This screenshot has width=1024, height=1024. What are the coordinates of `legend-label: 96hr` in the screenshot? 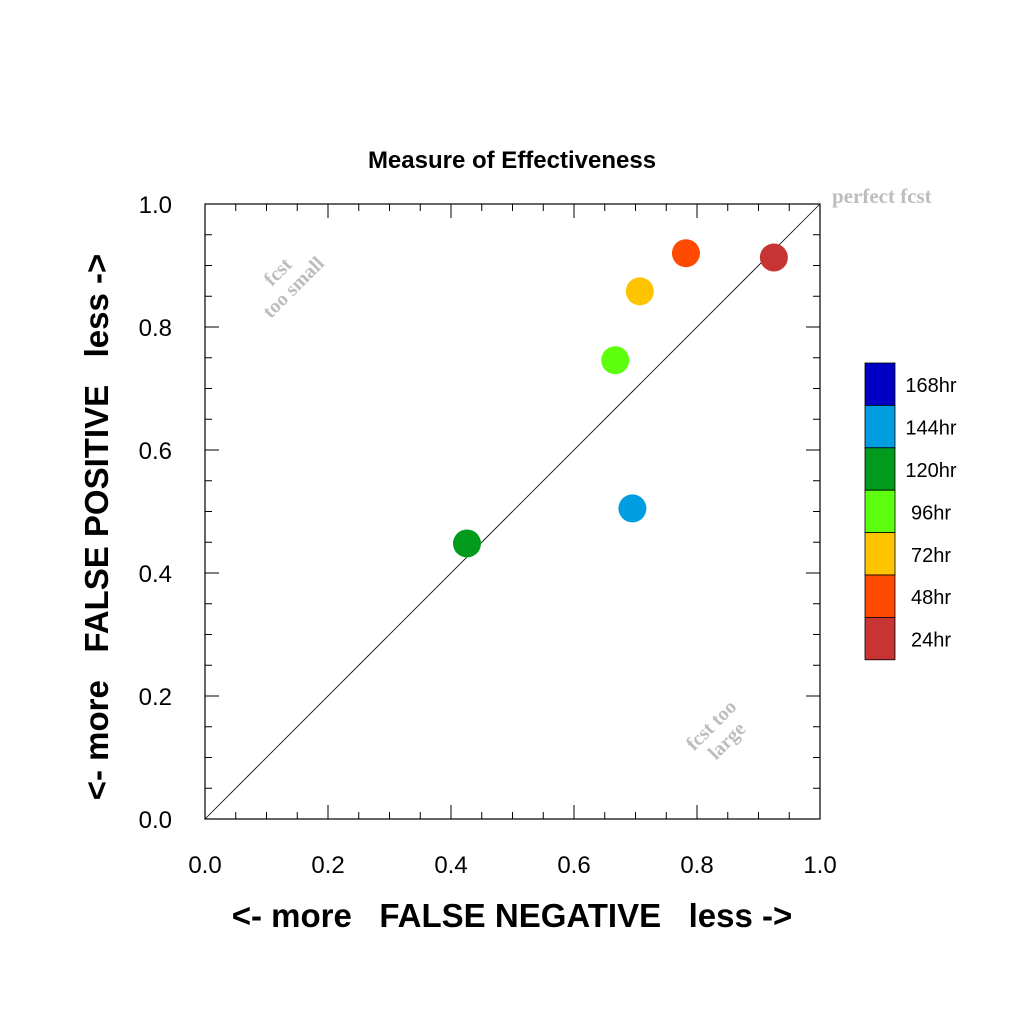 It's located at (931, 513).